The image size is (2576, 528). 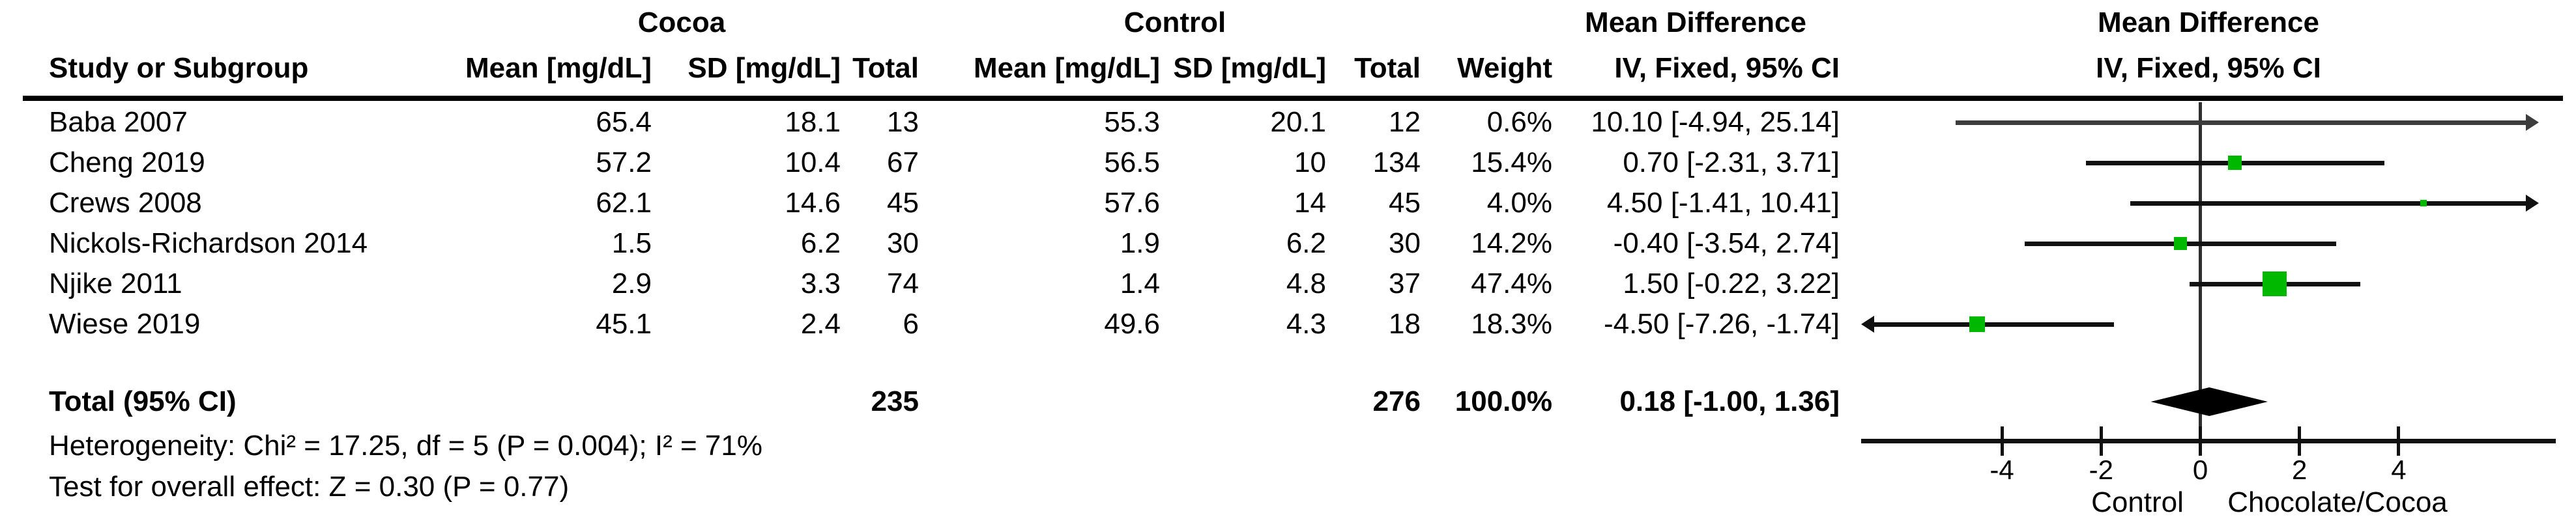 I want to click on cell-control-total: 30, so click(x=1405, y=243).